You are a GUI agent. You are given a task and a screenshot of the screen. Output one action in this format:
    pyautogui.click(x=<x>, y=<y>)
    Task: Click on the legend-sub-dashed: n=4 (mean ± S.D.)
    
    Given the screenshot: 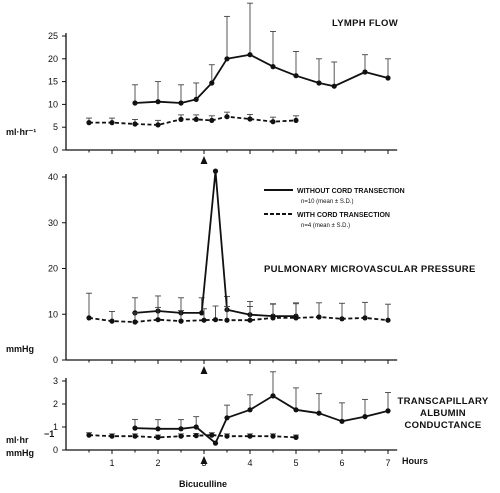 What is the action you would take?
    pyautogui.click(x=325, y=226)
    